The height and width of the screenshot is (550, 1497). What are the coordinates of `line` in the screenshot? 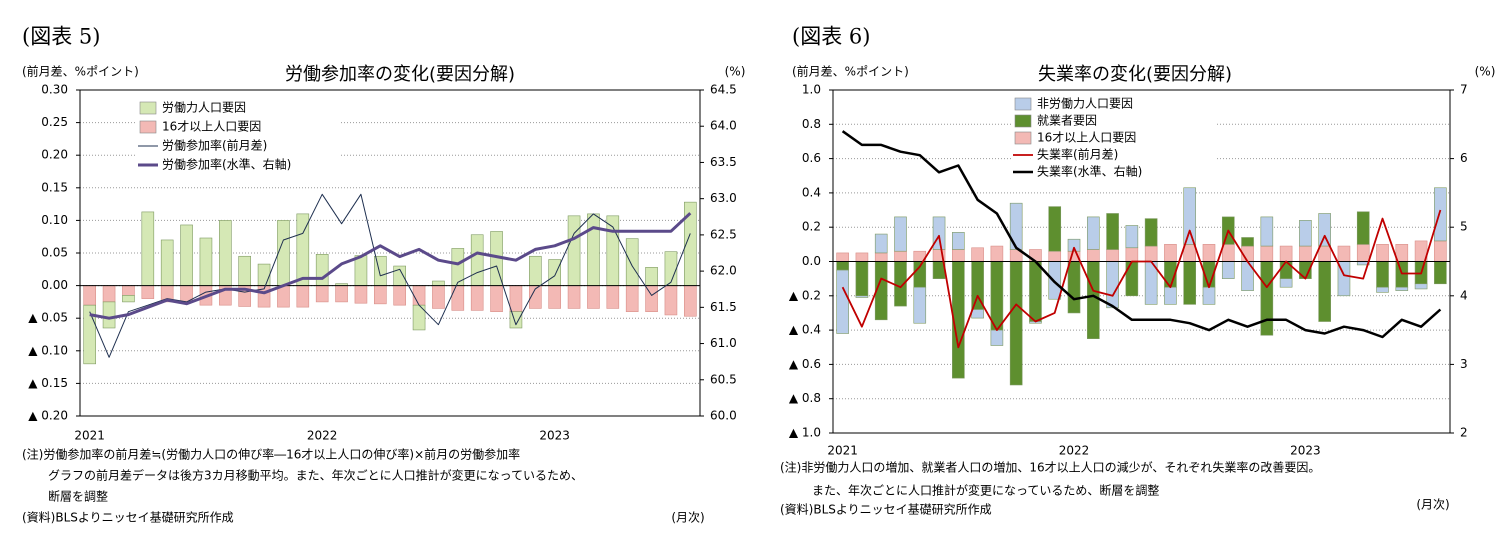 It's located at (390, 266).